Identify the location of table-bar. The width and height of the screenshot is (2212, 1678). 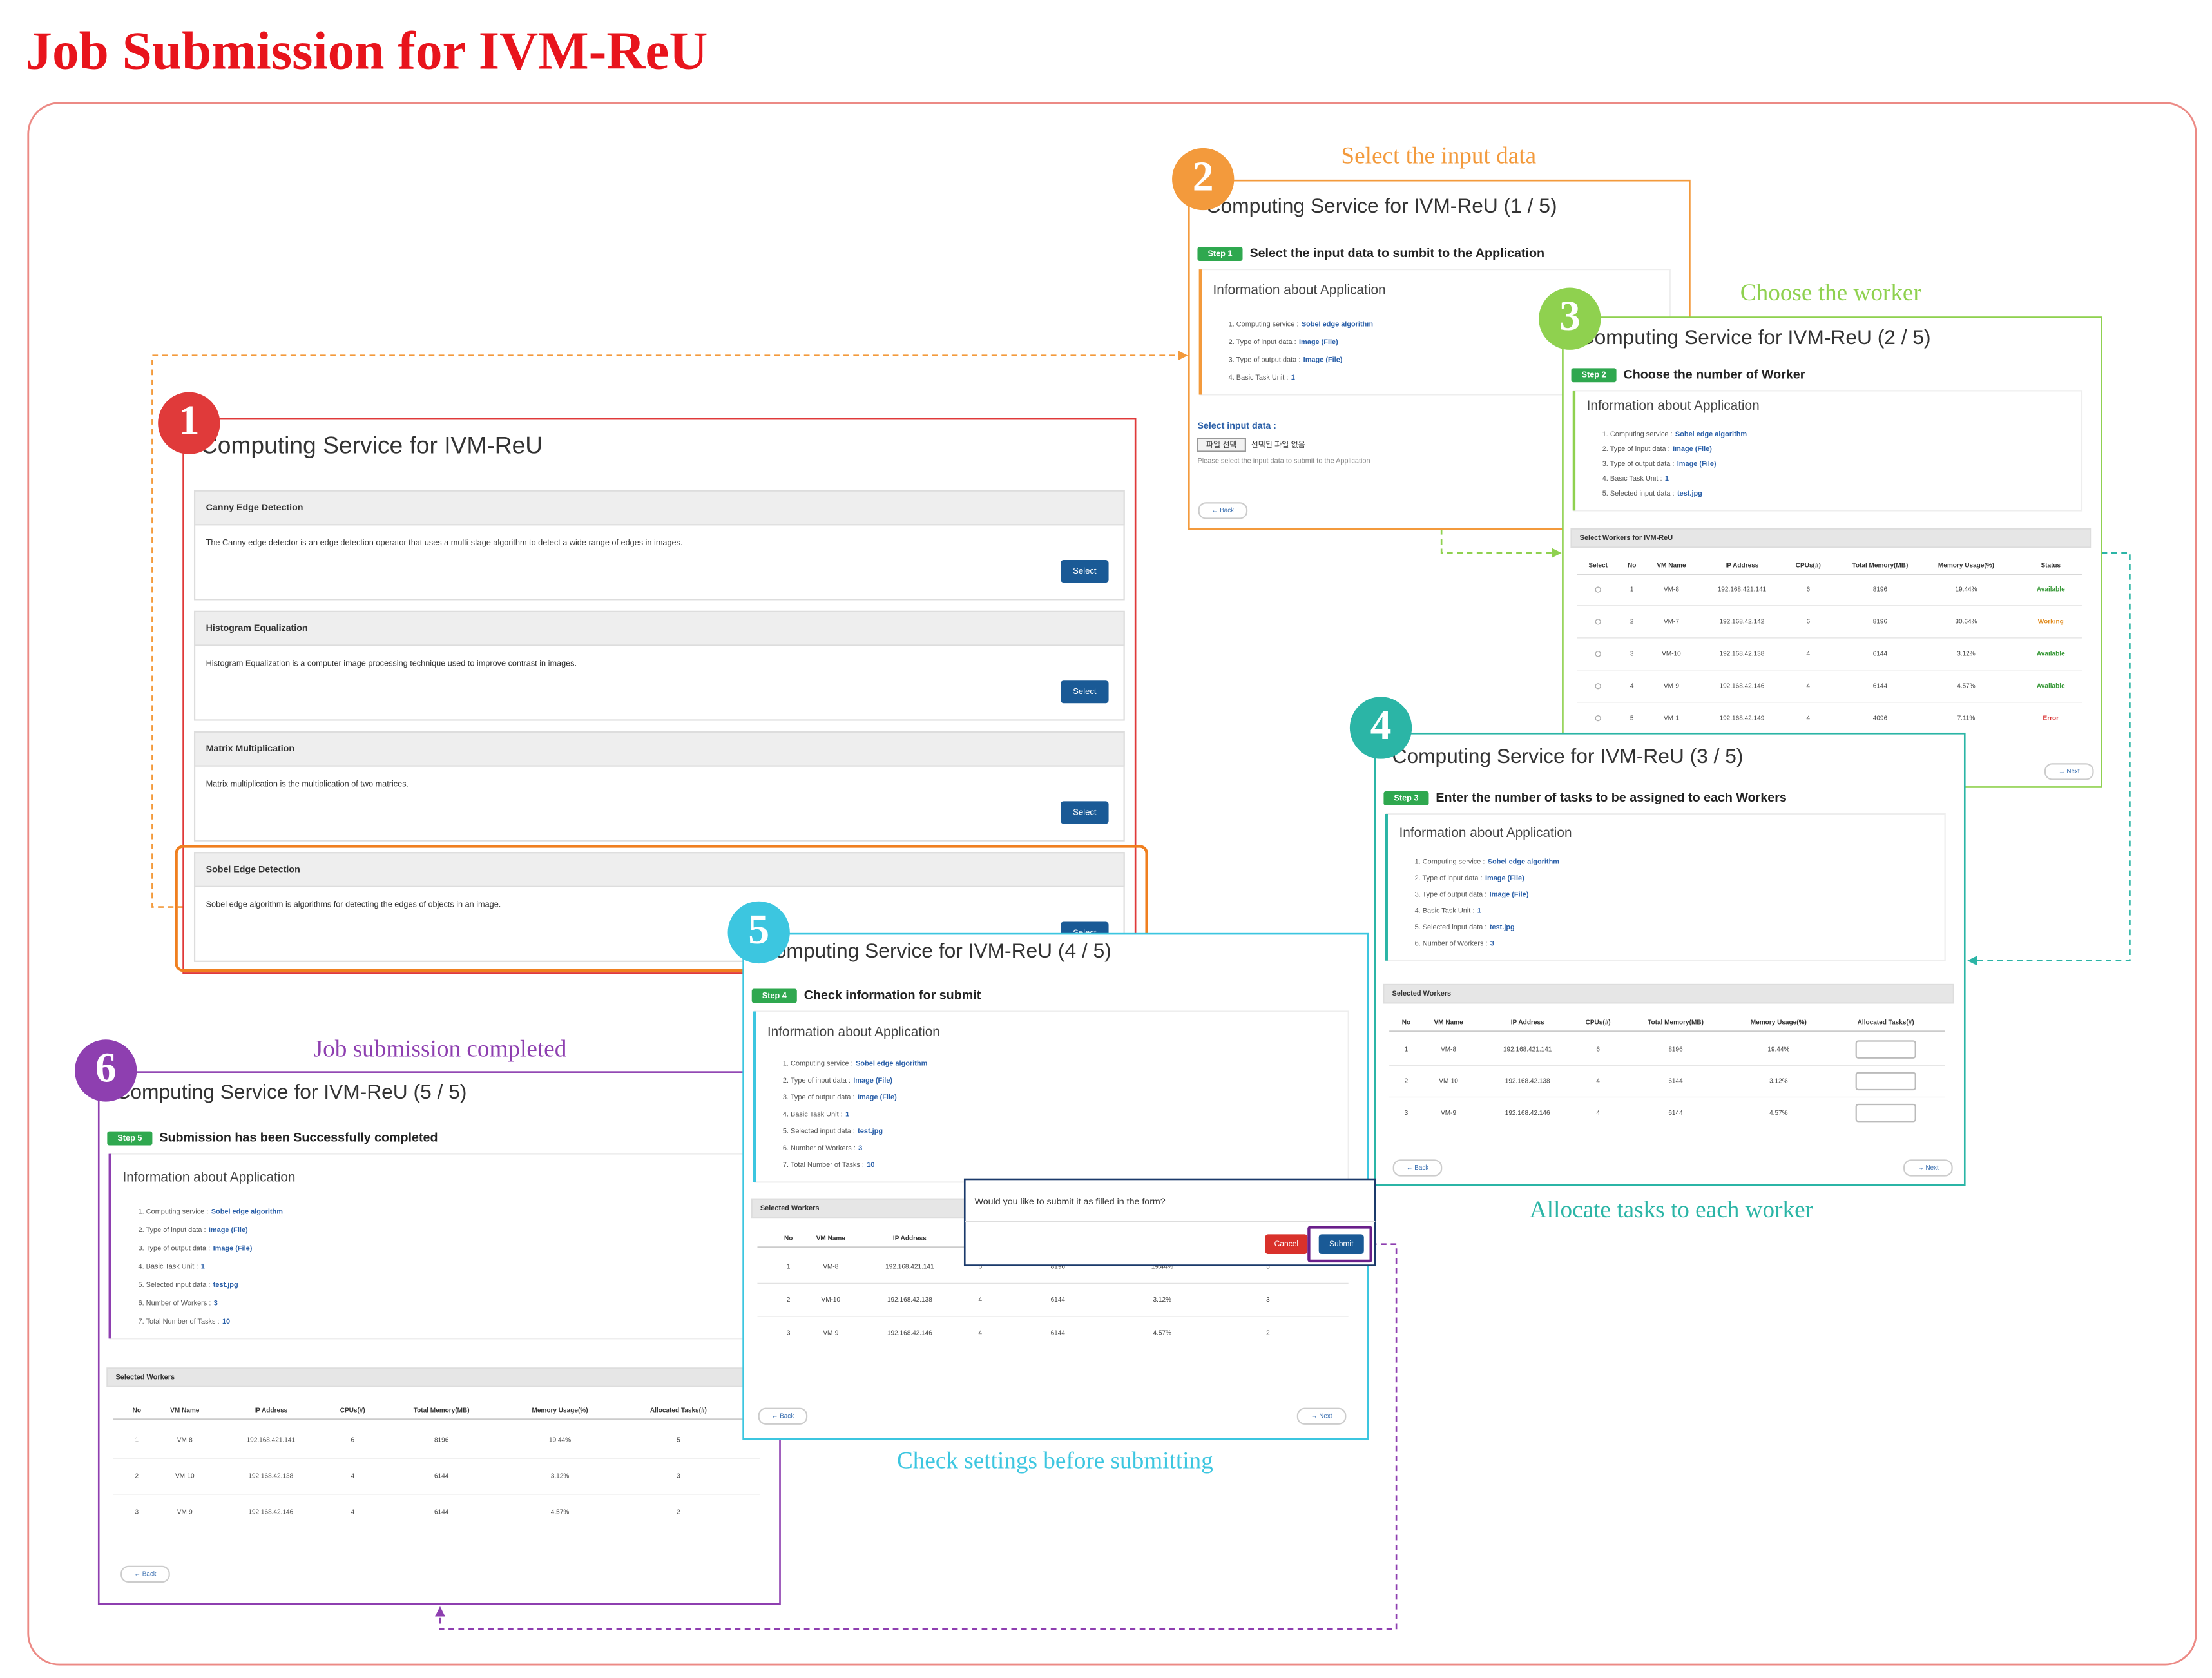
(438, 1377).